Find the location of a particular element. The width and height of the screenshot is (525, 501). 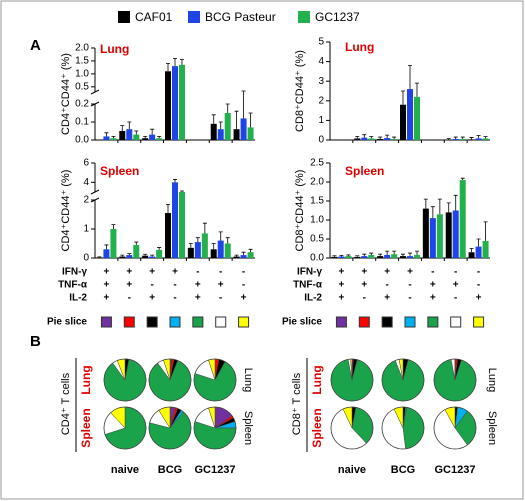

row-label: Pie slice is located at coordinates (302, 322).